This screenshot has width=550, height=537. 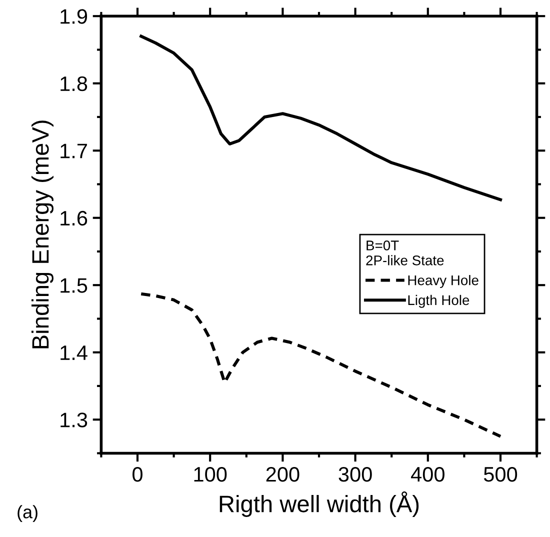 What do you see at coordinates (439, 301) in the screenshot?
I see `legend-label: Ligth Hole` at bounding box center [439, 301].